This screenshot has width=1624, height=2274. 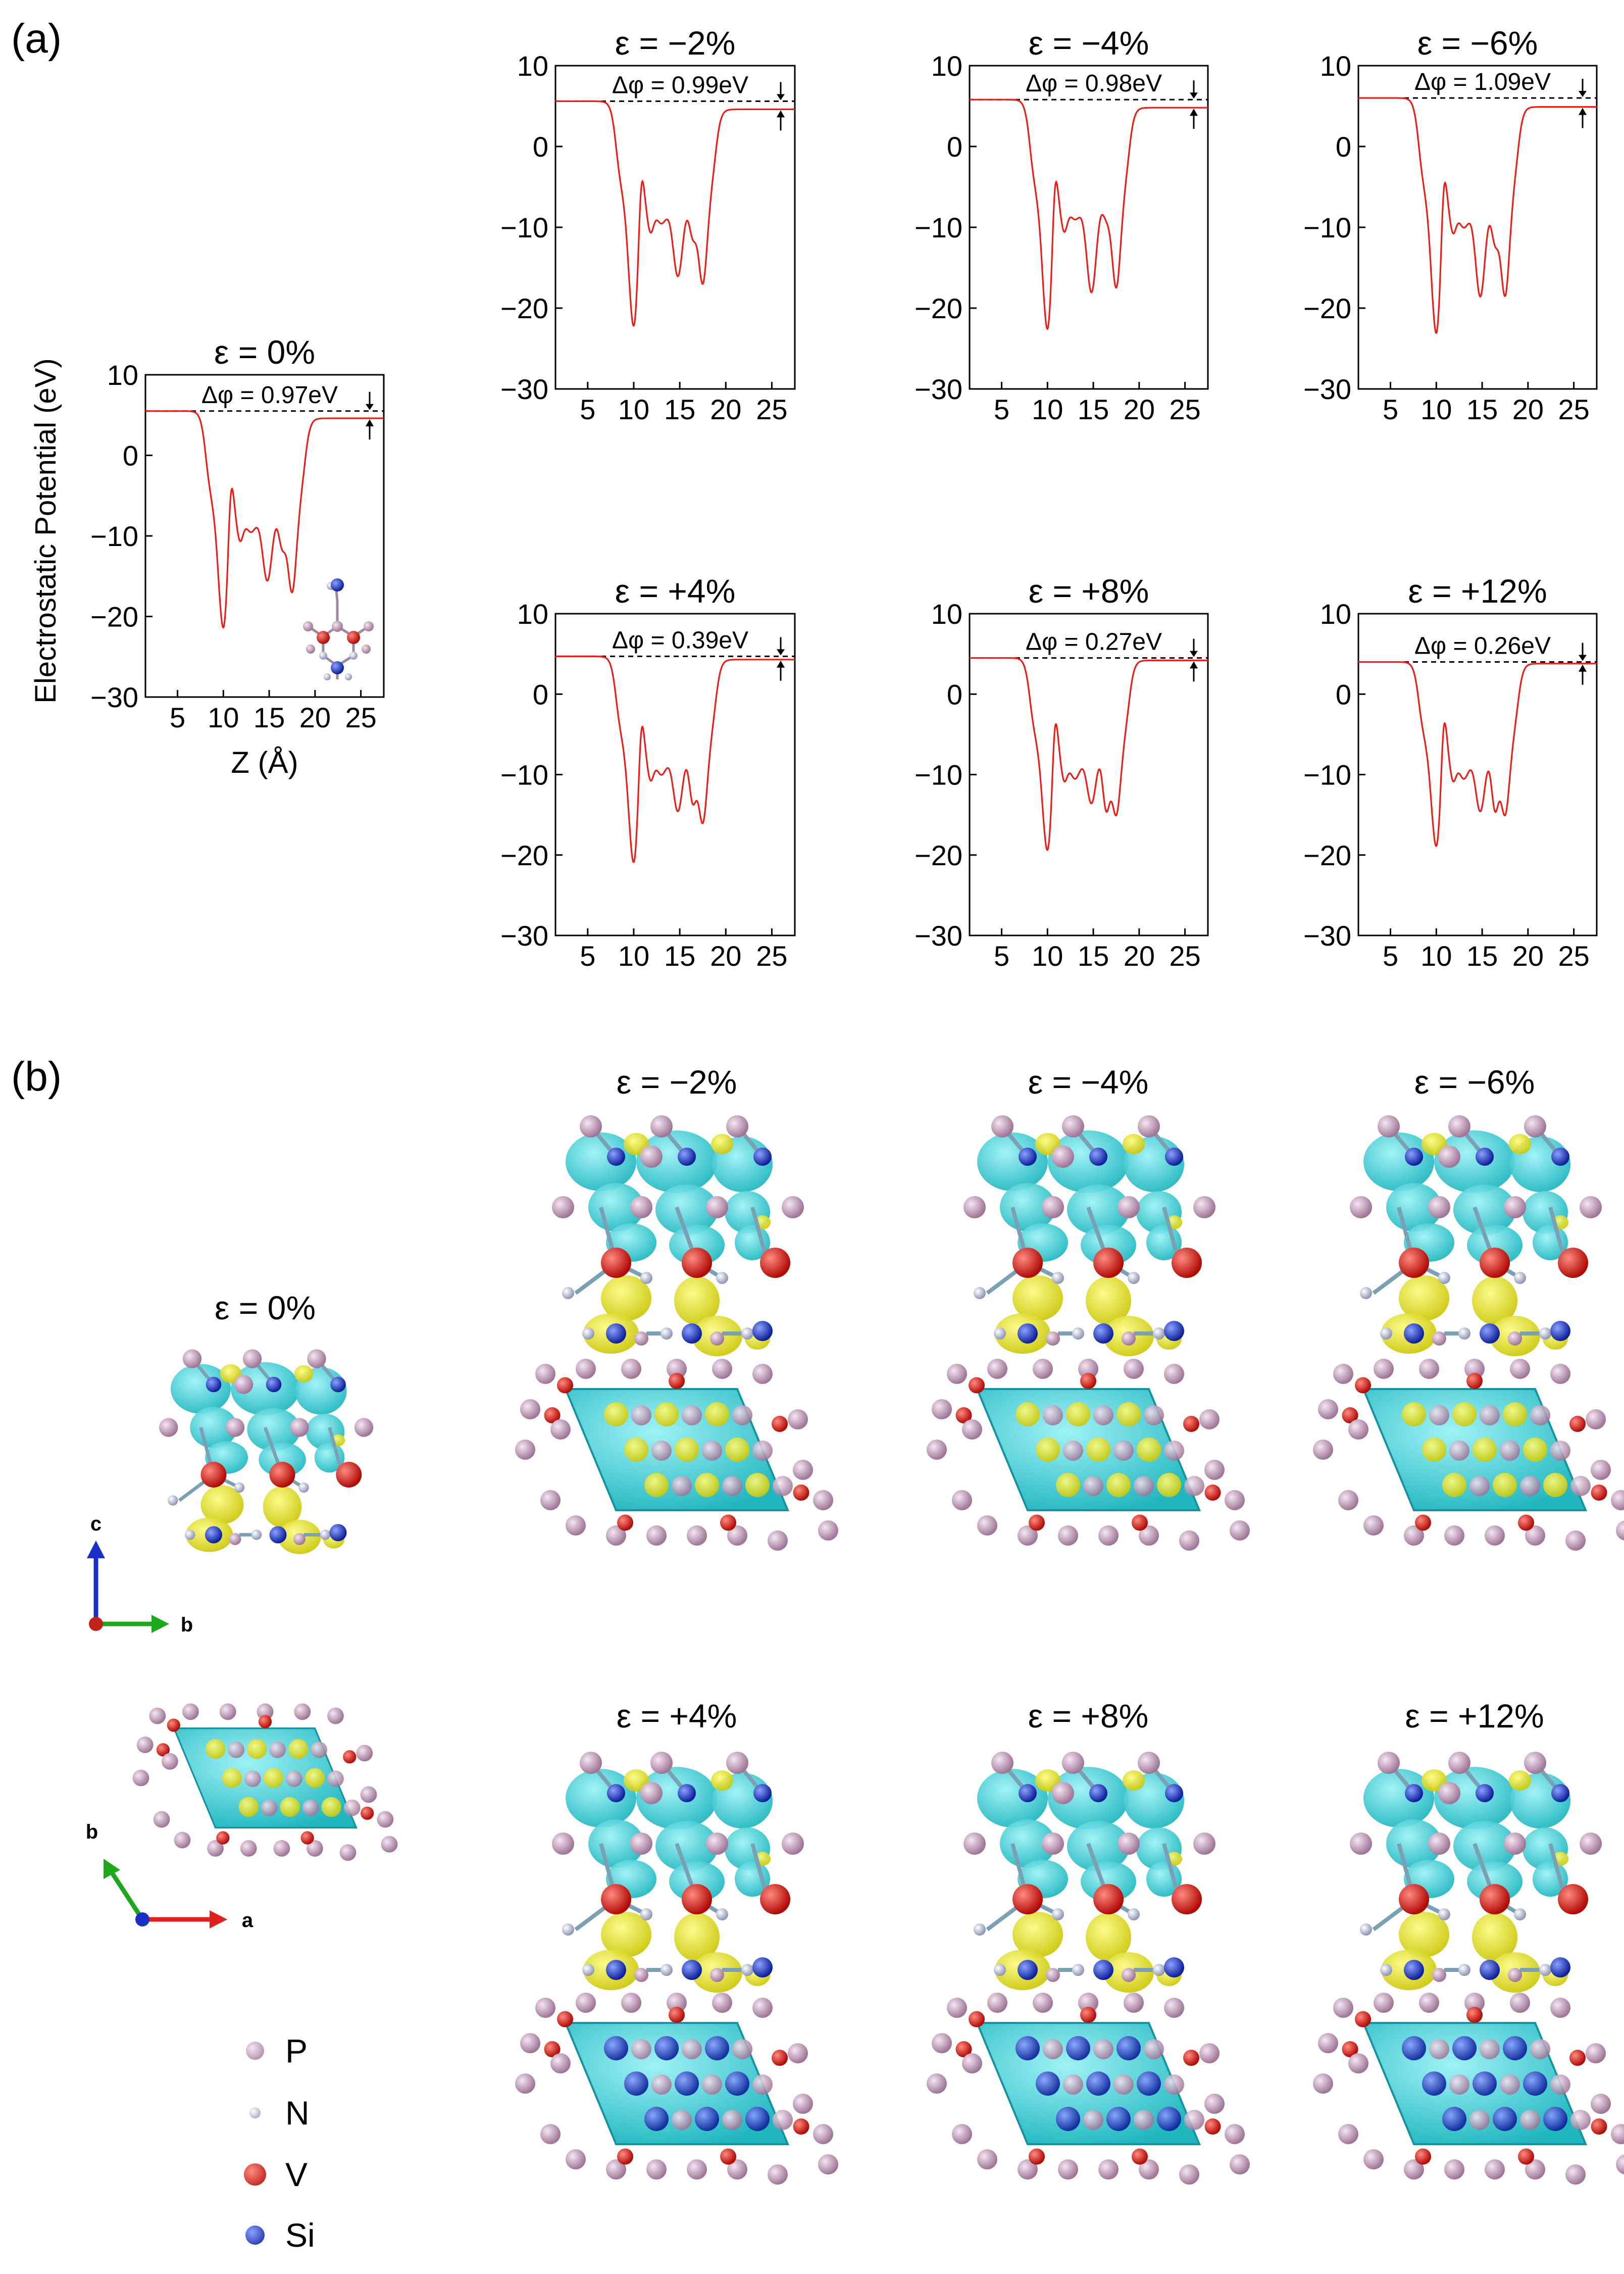 What do you see at coordinates (1184, 409) in the screenshot?
I see `x-tick-label: 25` at bounding box center [1184, 409].